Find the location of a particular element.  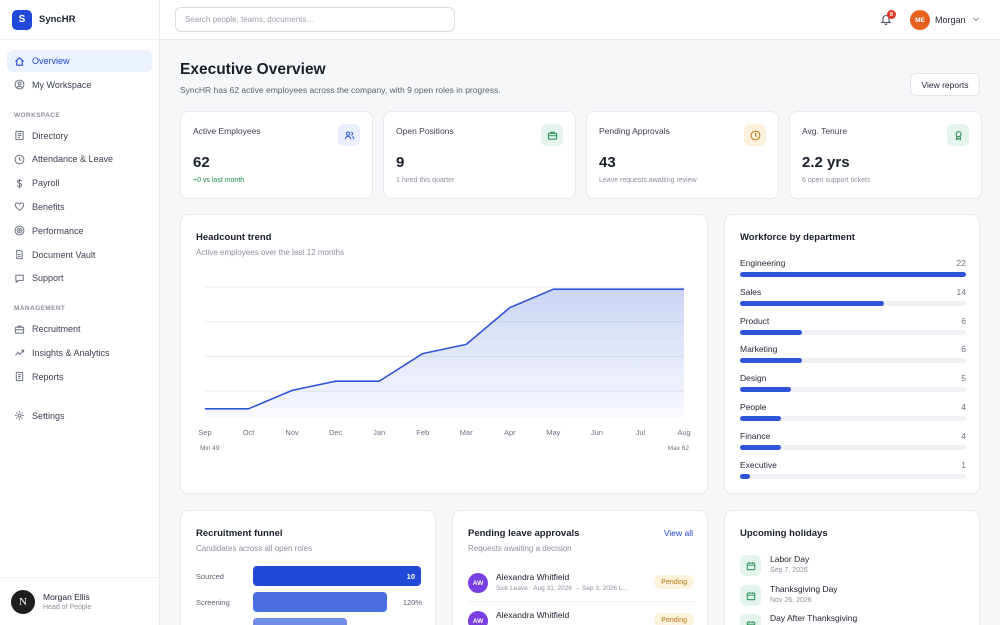

sidebar-item-label: My Workspace is located at coordinates (62, 84).